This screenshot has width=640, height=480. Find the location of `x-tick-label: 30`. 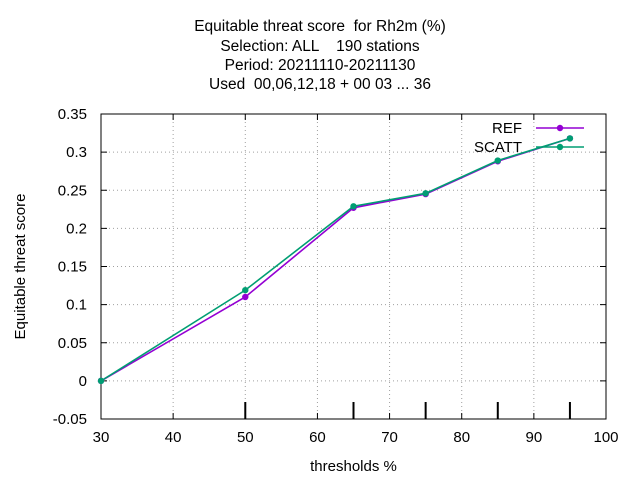

x-tick-label: 30 is located at coordinates (101, 437).